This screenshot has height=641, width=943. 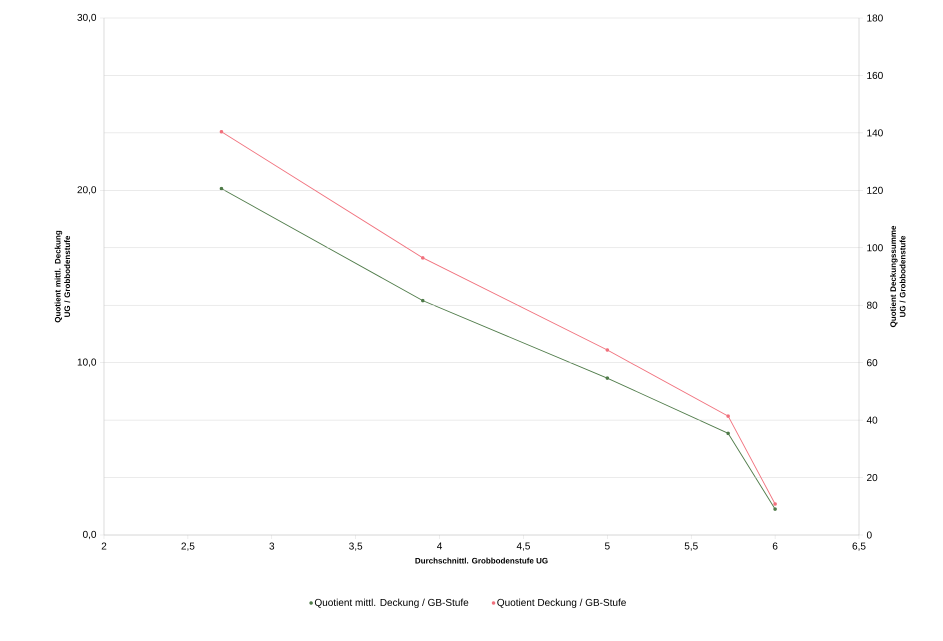 What do you see at coordinates (271, 546) in the screenshot?
I see `x-tick-label: 3` at bounding box center [271, 546].